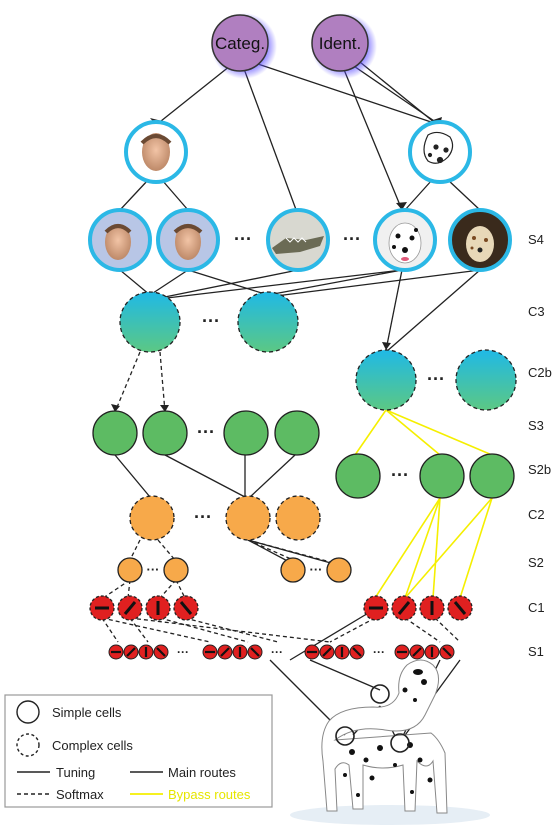  Describe the element at coordinates (153, 569) in the screenshot. I see `s2-ellipsis-1: ···` at that location.